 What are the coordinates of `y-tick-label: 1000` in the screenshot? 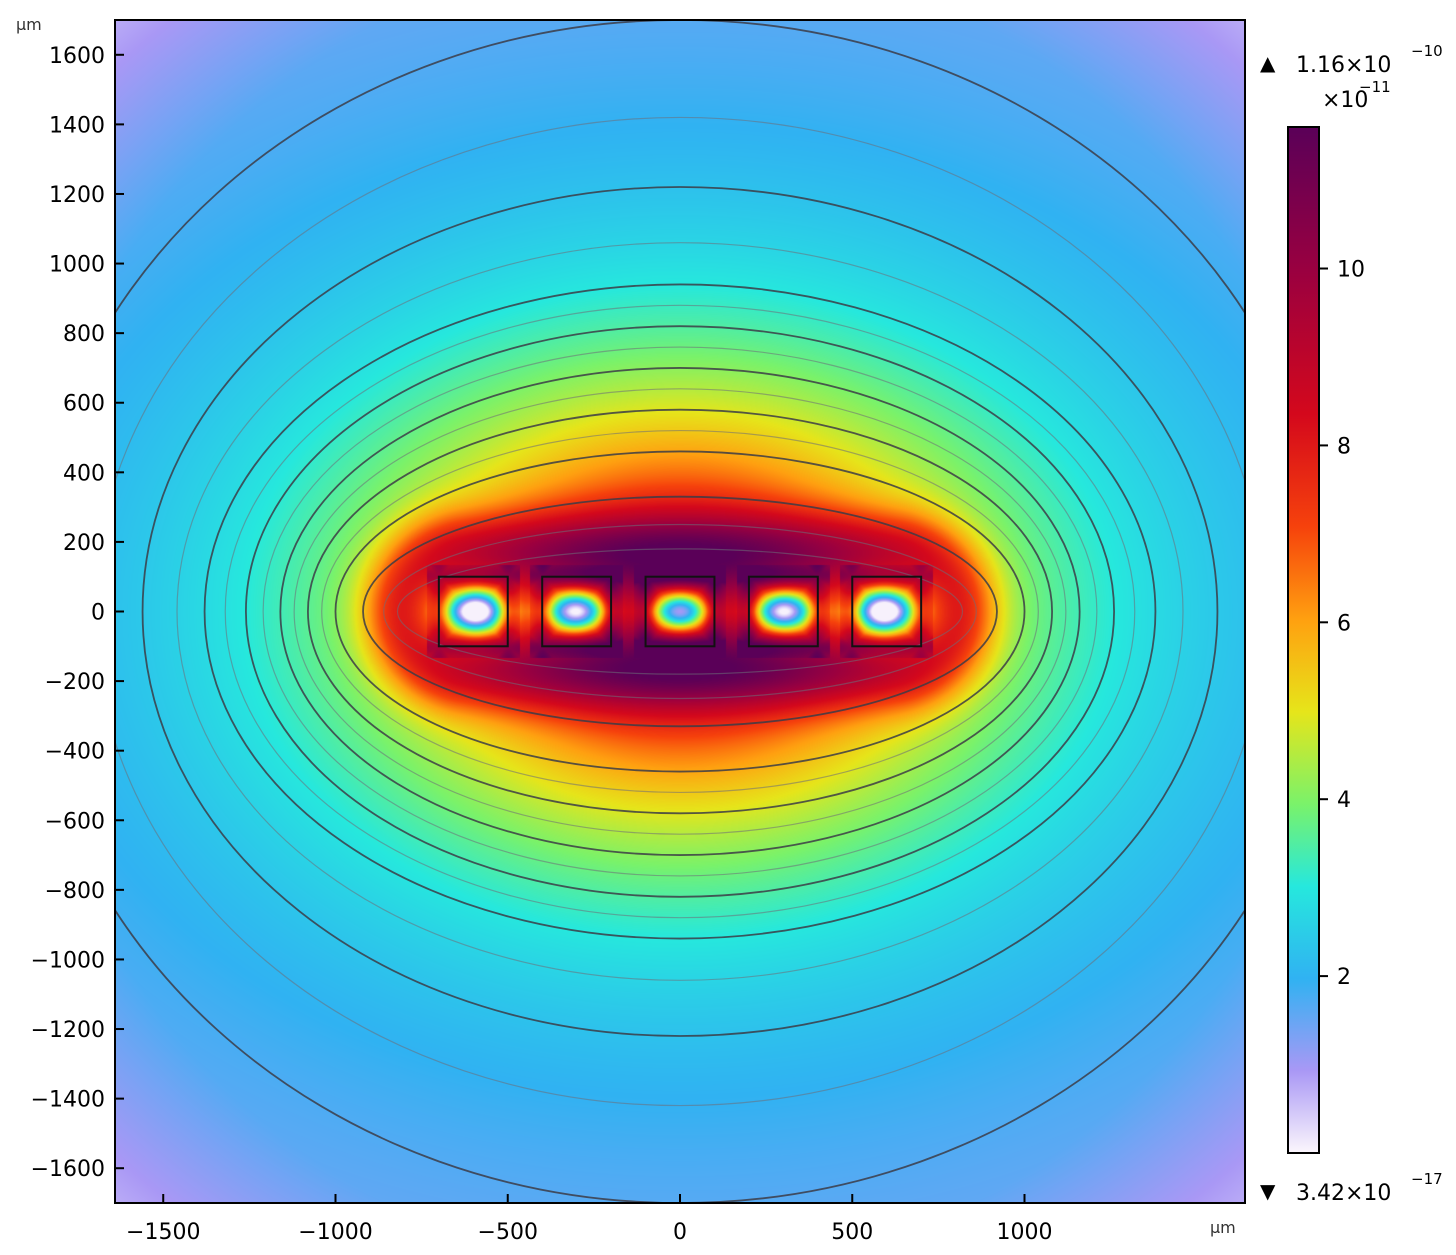 It's located at (77, 265).